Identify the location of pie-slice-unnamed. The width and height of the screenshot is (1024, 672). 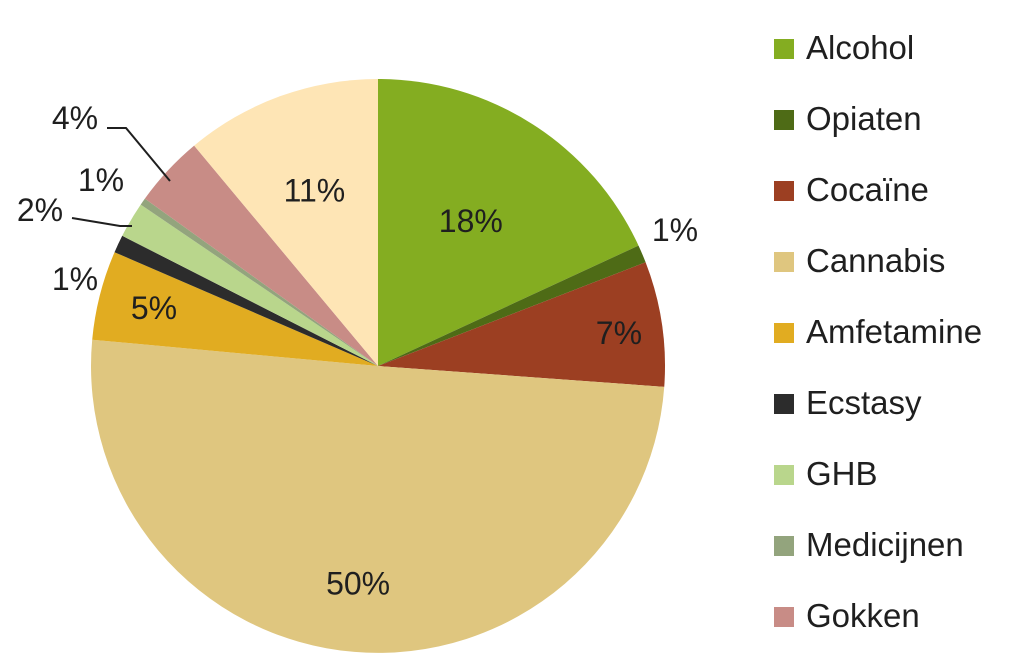
(286, 222).